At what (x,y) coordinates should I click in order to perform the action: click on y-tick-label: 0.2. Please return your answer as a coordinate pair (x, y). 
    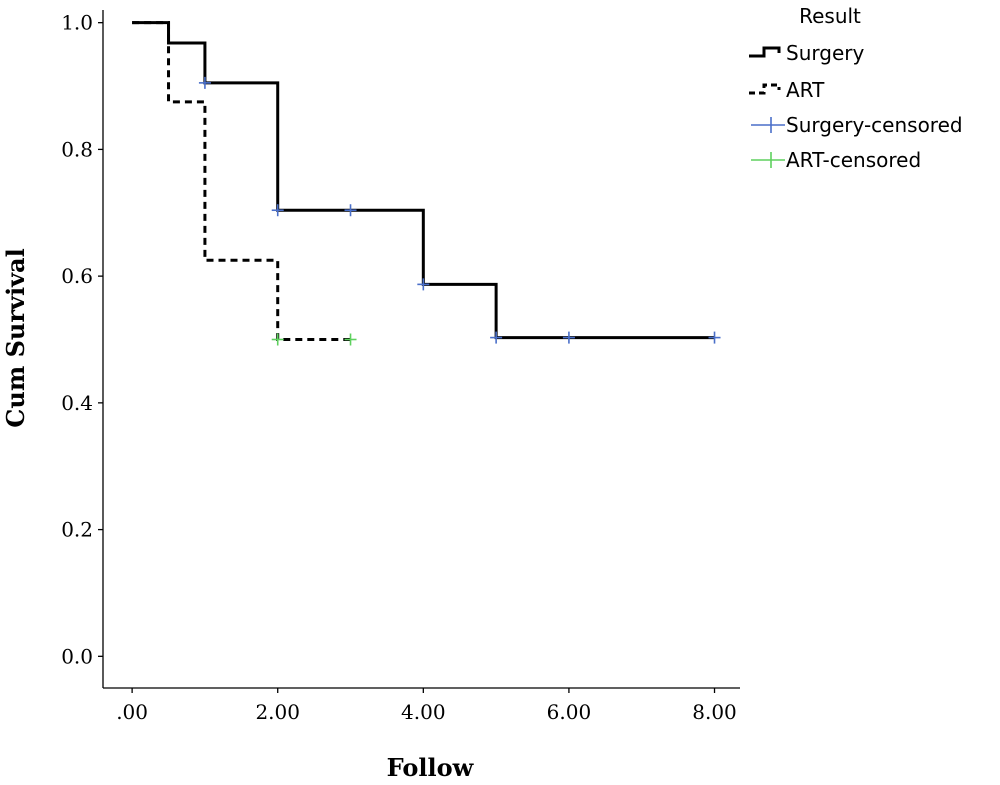
    Looking at the image, I should click on (77, 530).